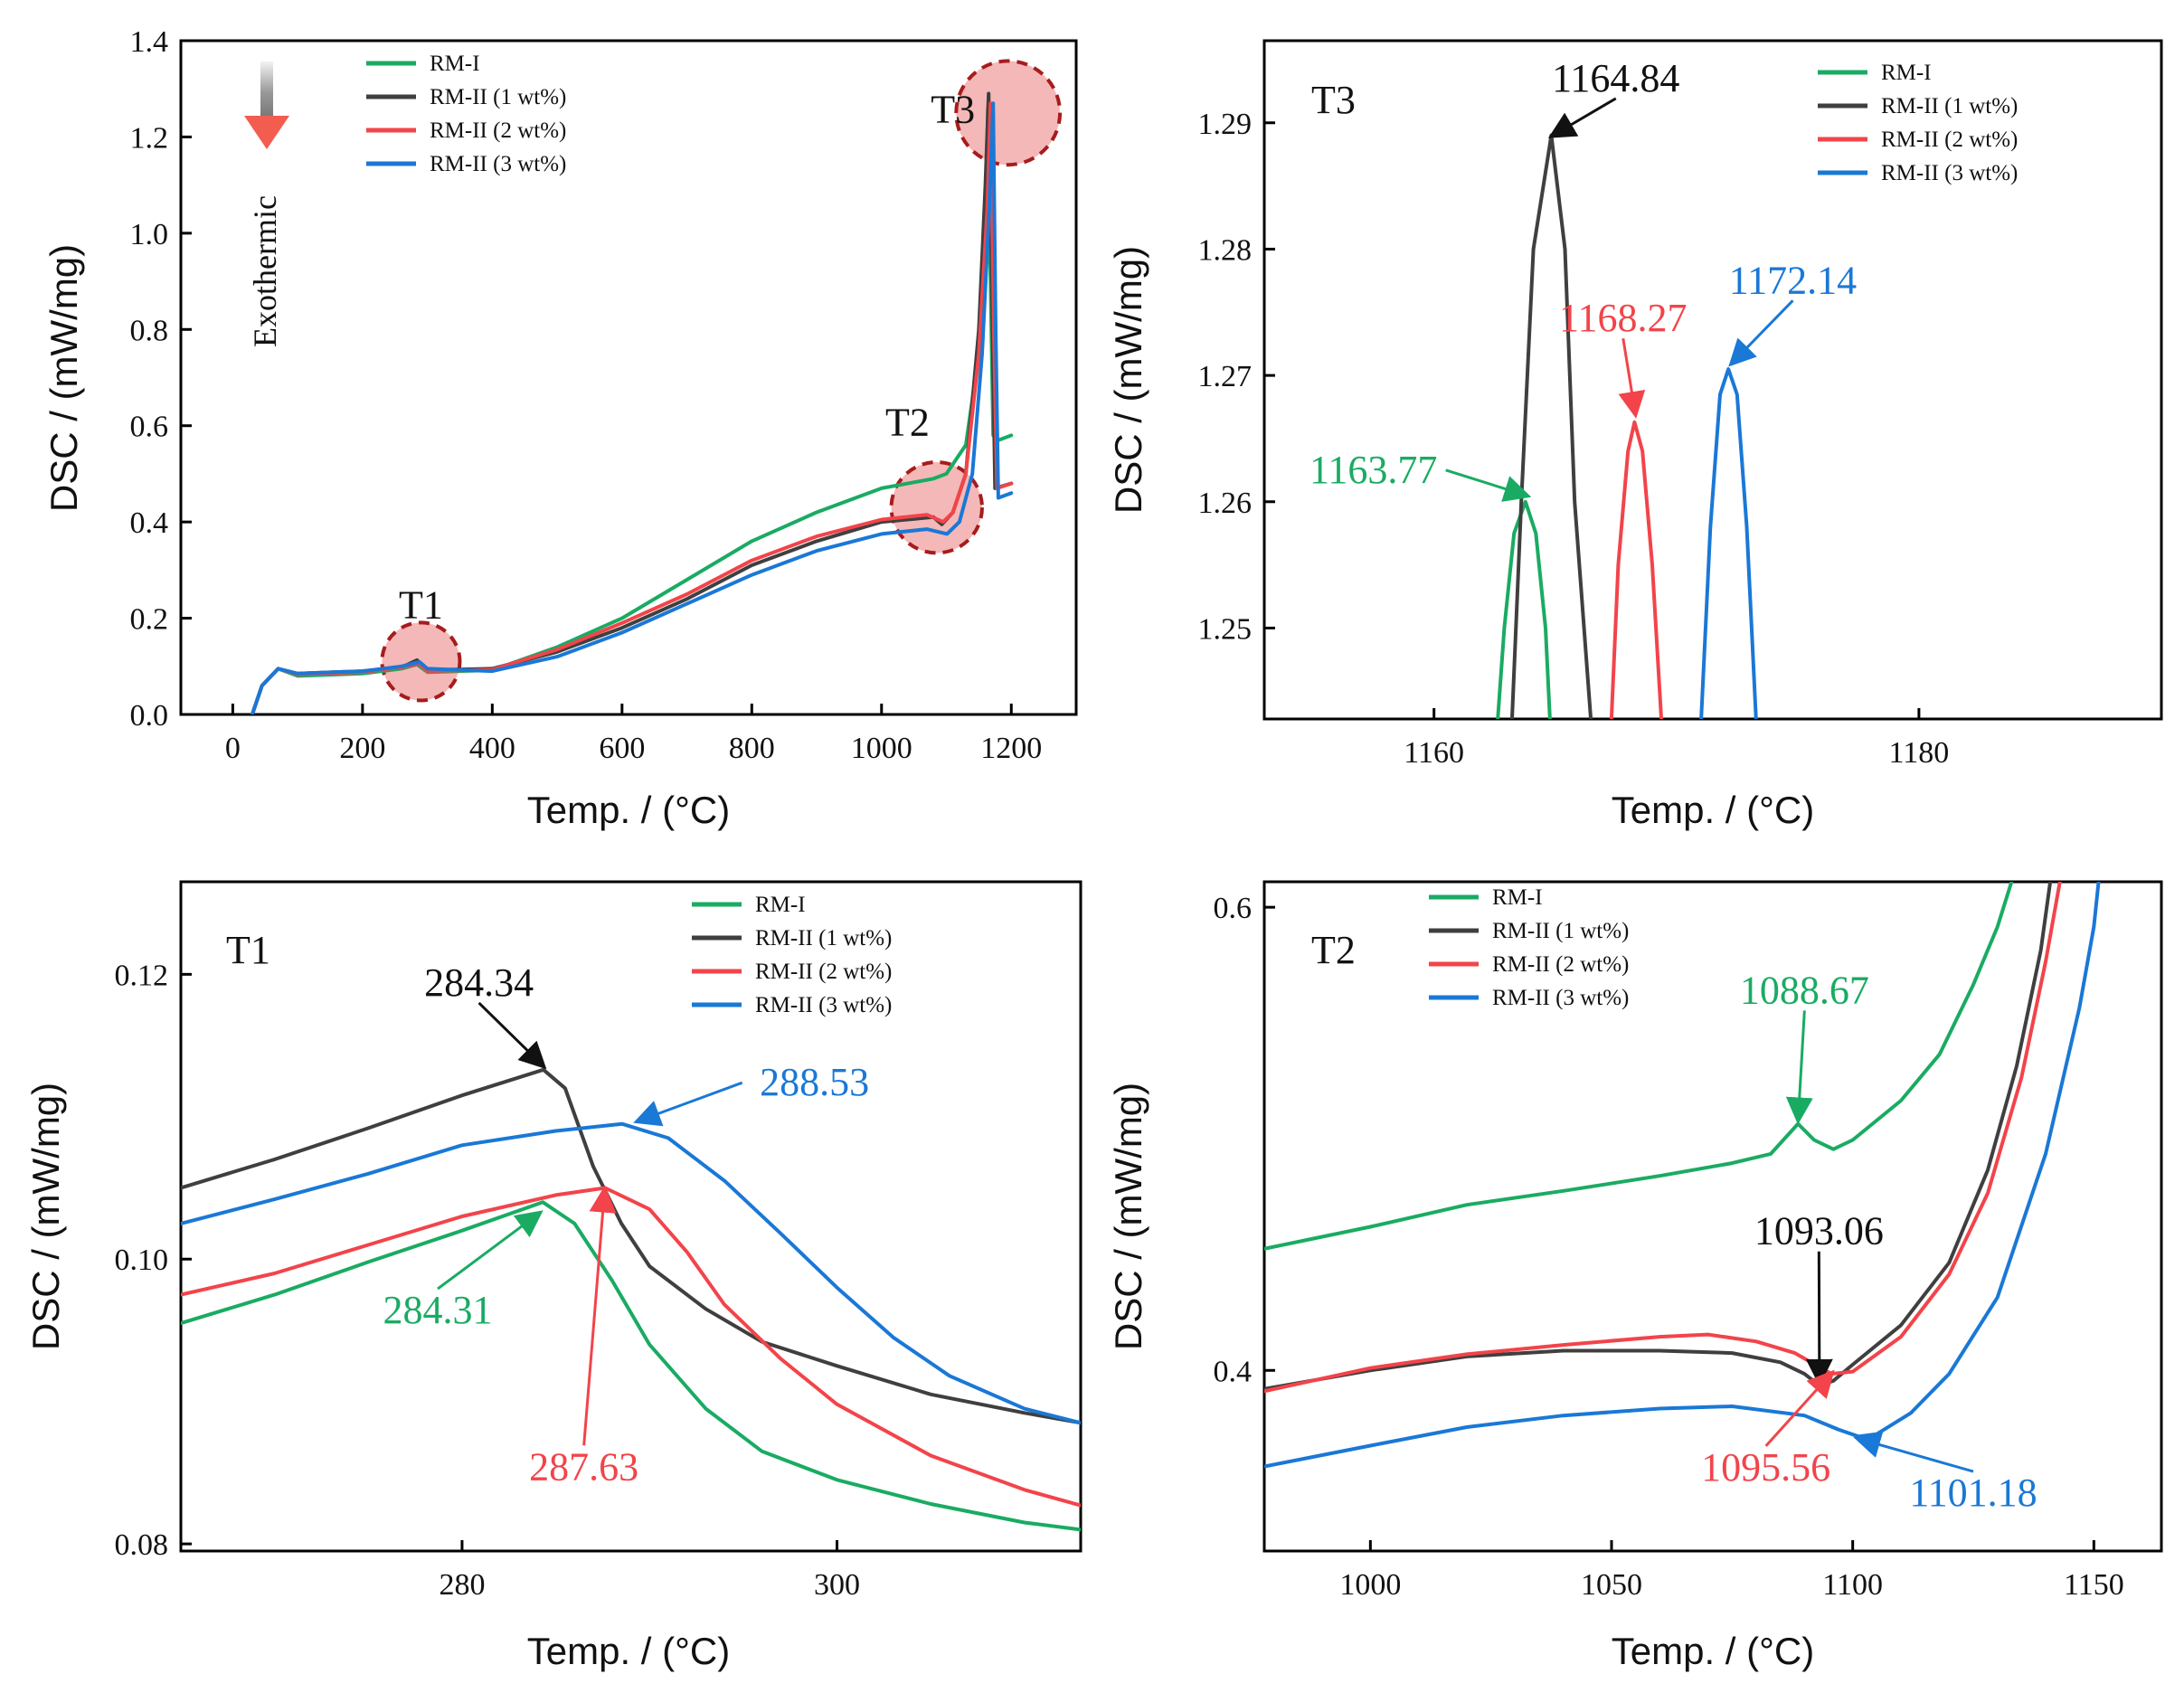  Describe the element at coordinates (1919, 753) in the screenshot. I see `x-tick-label: 1180` at that location.